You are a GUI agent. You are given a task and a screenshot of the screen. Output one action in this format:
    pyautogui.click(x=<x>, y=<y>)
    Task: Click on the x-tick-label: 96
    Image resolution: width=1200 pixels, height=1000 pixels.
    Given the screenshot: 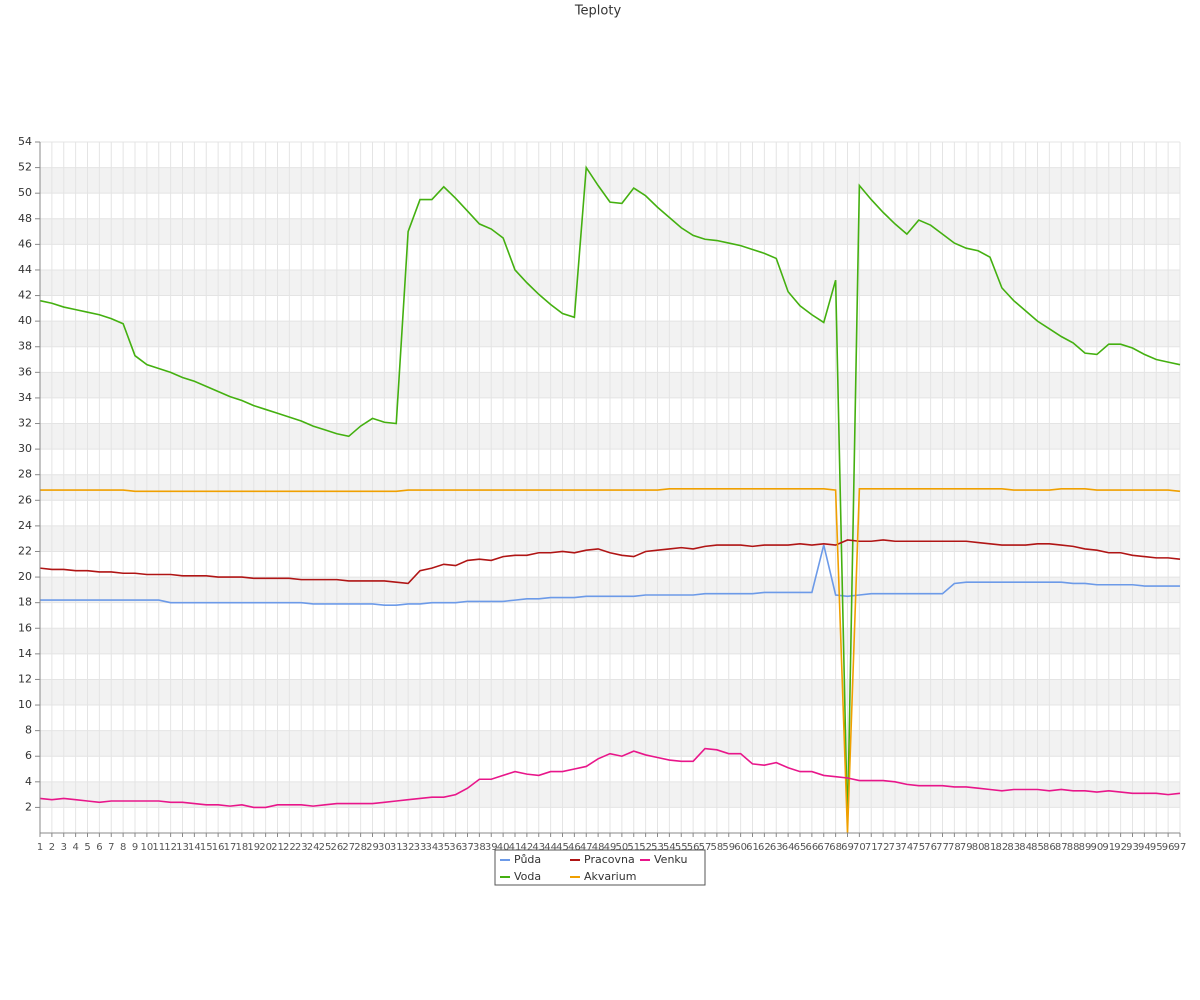 What is the action you would take?
    pyautogui.click(x=1168, y=847)
    